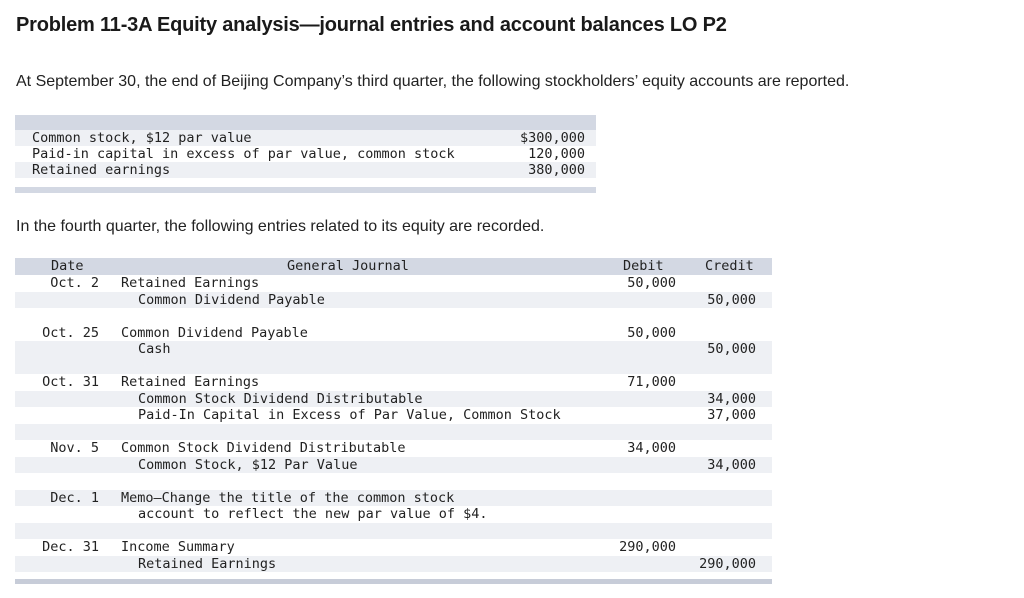  What do you see at coordinates (393, 333) in the screenshot?
I see `journal-line: Oct. 25 Common Dividend Payable 50,000` at bounding box center [393, 333].